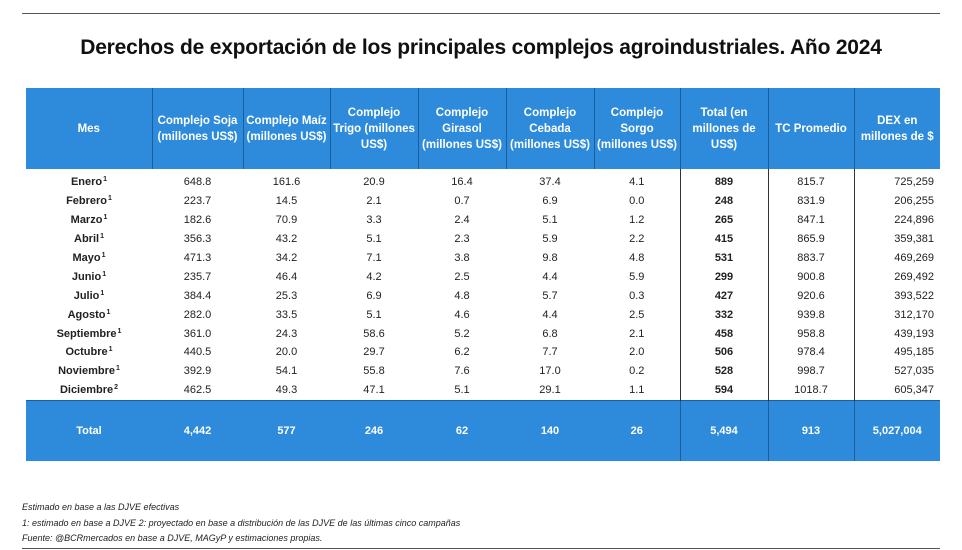 The image size is (962, 550). Describe the element at coordinates (810, 277) in the screenshot. I see `table-cell: 900.8` at that location.